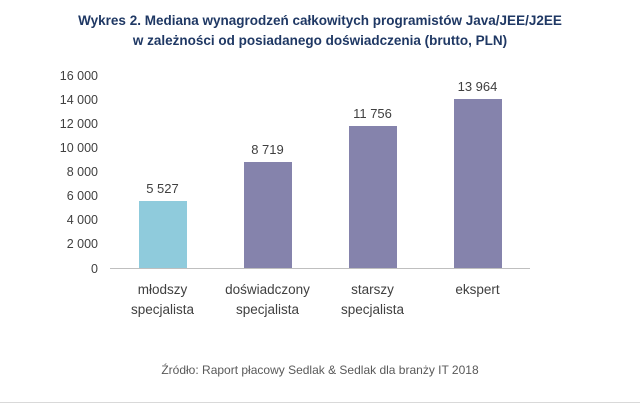  Describe the element at coordinates (78, 123) in the screenshot. I see `y-tick-label: 12 000` at that location.